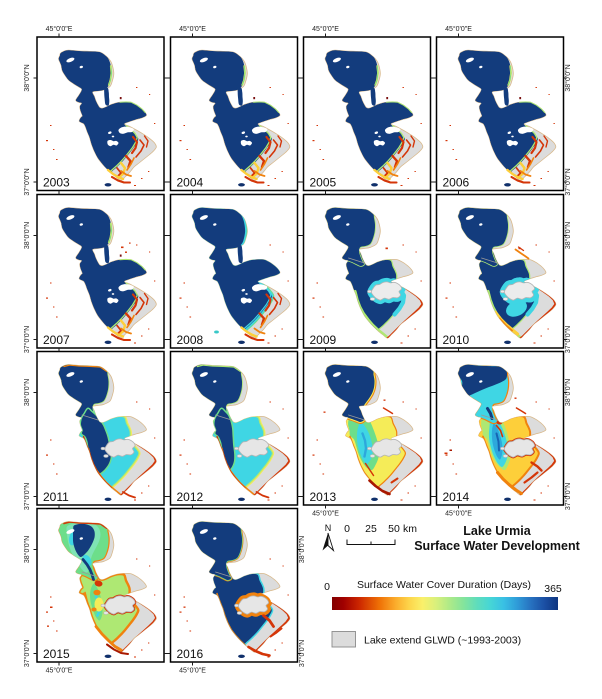 The height and width of the screenshot is (699, 602). I want to click on svg-text: 2010, so click(456, 340).